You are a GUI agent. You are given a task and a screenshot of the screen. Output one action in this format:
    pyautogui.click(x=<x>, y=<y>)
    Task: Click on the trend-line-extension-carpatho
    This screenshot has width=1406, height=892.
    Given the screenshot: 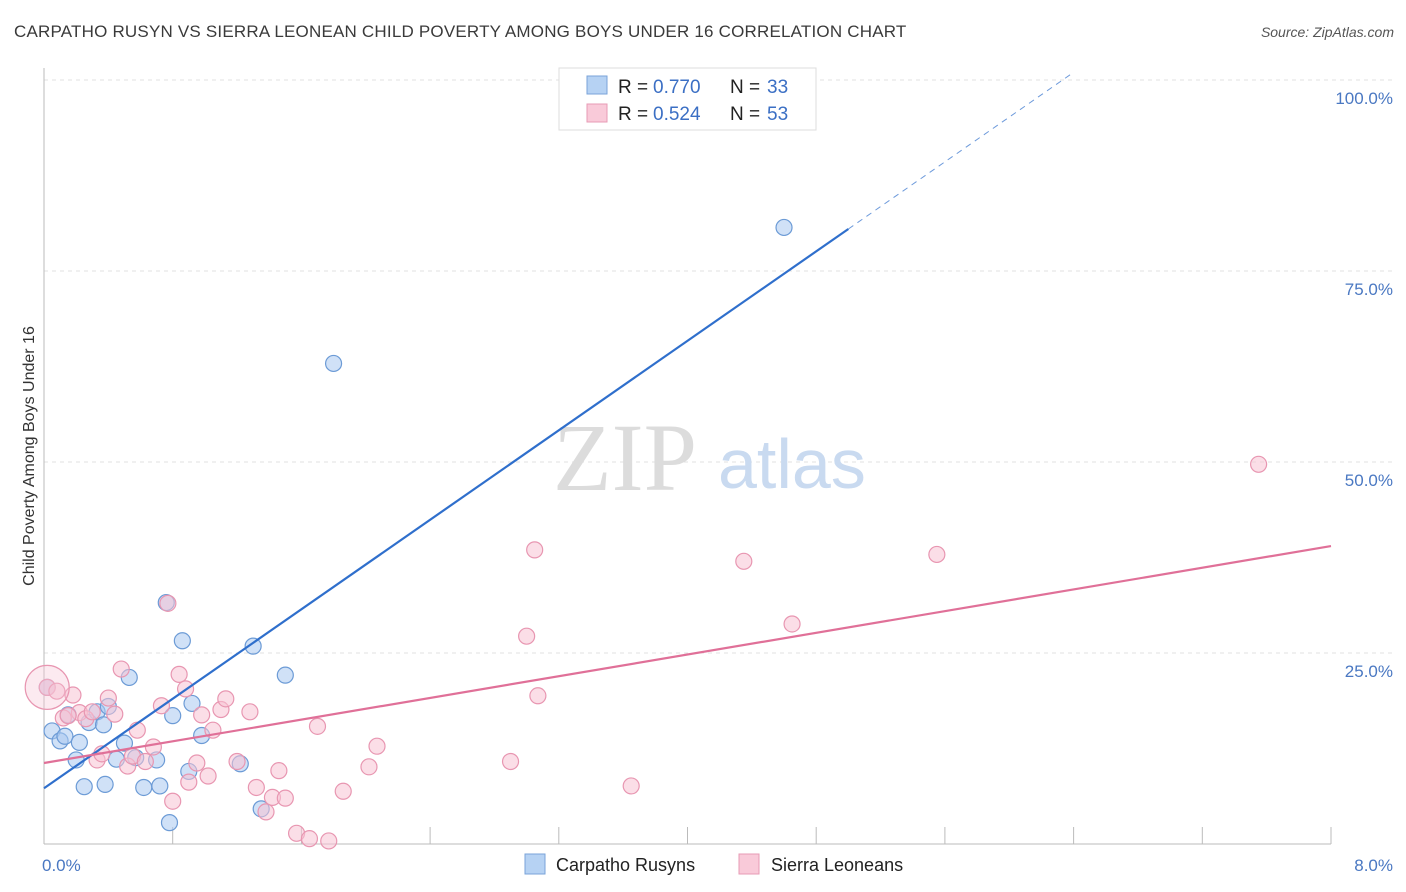 What is the action you would take?
    pyautogui.click(x=961, y=150)
    